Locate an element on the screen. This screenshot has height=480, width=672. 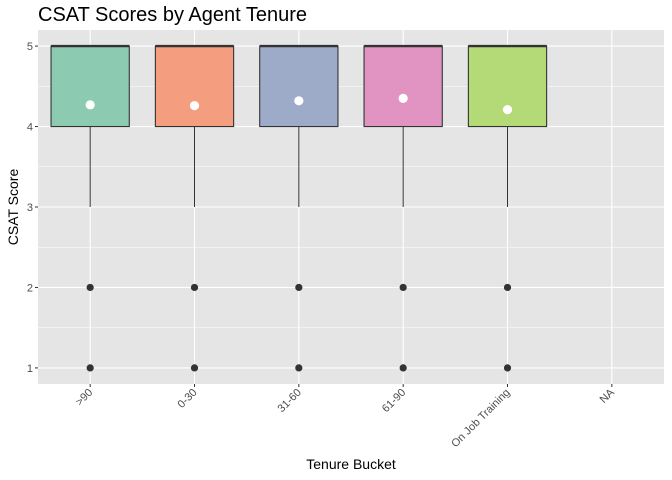
x-axis-ticks: >90 0-30 31-60 61-90 On Job Training NA is located at coordinates (346, 417).